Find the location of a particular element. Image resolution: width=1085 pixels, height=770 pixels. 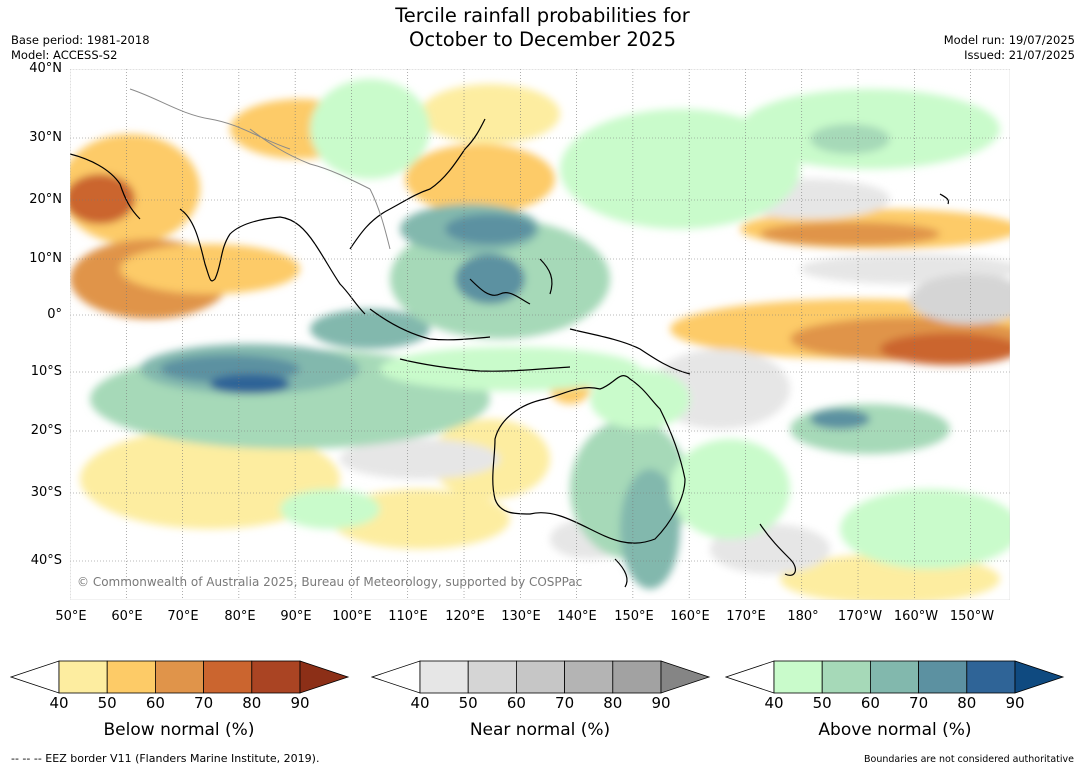

lat-label: 10°N is located at coordinates (45, 258).